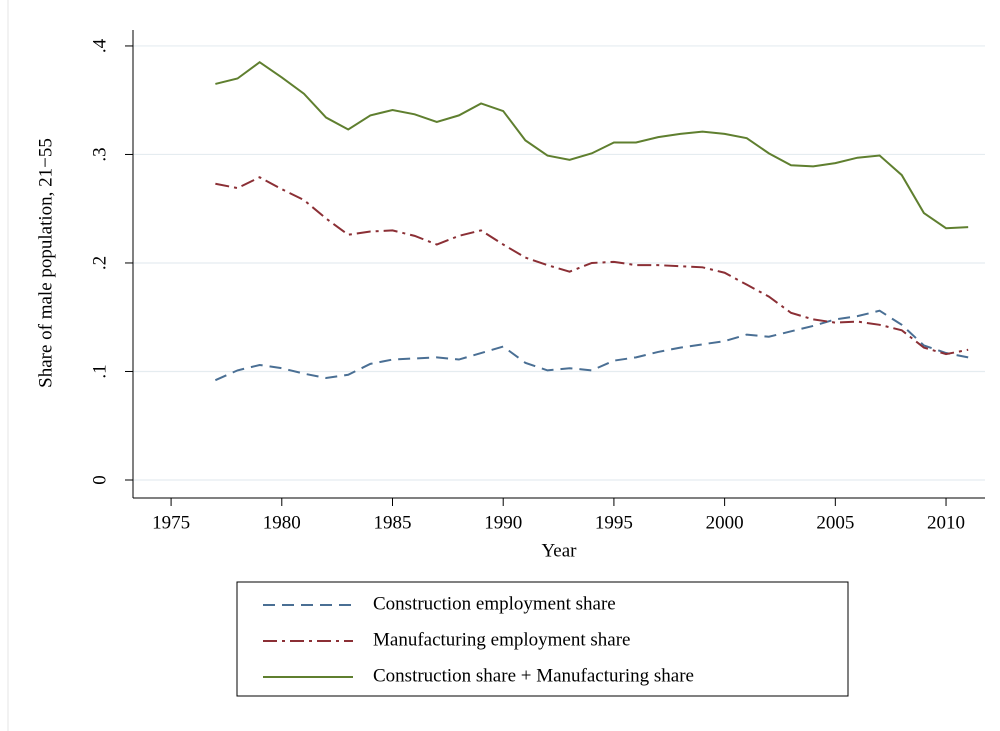 This screenshot has width=1000, height=731. What do you see at coordinates (282, 522) in the screenshot?
I see `x-tick-label: 1980` at bounding box center [282, 522].